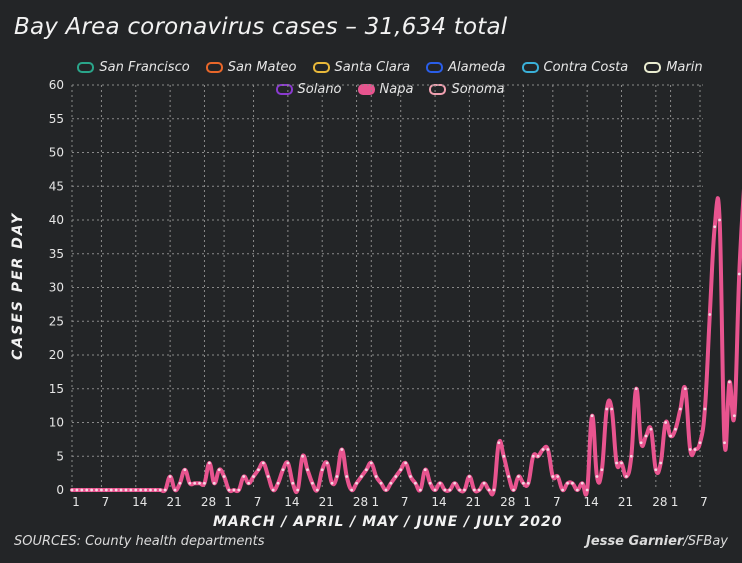 The width and height of the screenshot is (742, 563). Describe the element at coordinates (586, 67) in the screenshot. I see `legend-label: Contra Costa` at that location.